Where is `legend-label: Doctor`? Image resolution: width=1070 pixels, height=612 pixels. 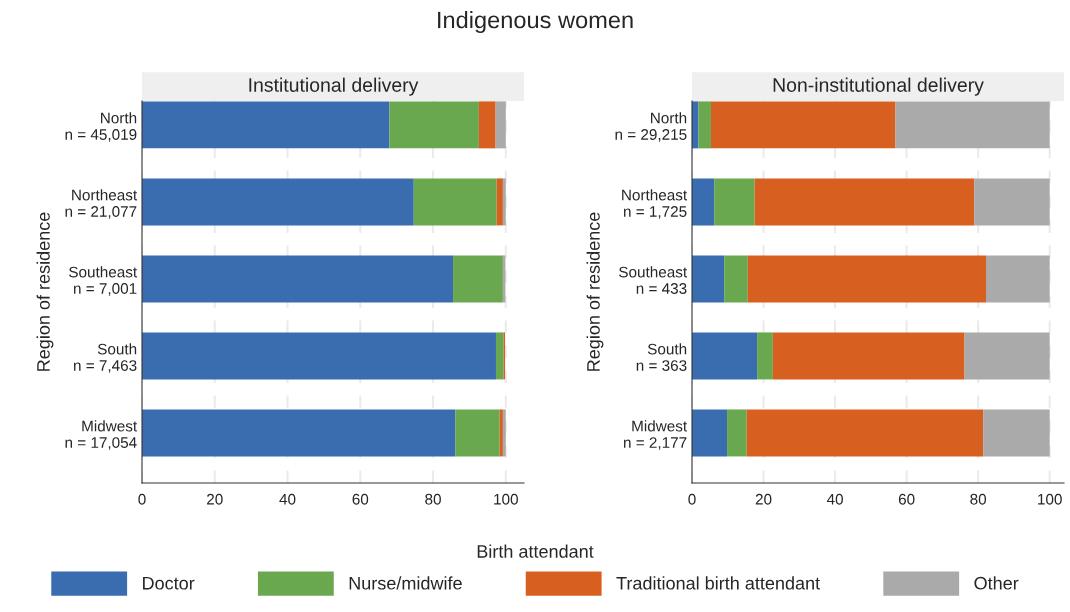 legend-label: Doctor is located at coordinates (169, 583).